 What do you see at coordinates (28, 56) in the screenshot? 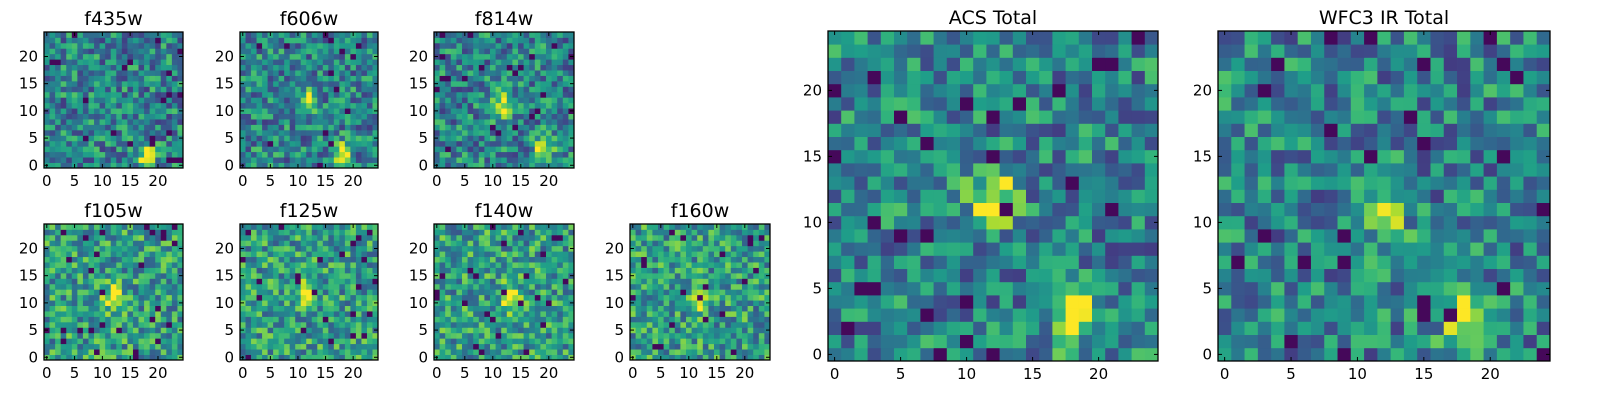
I see `y-tick-label: 20` at bounding box center [28, 56].